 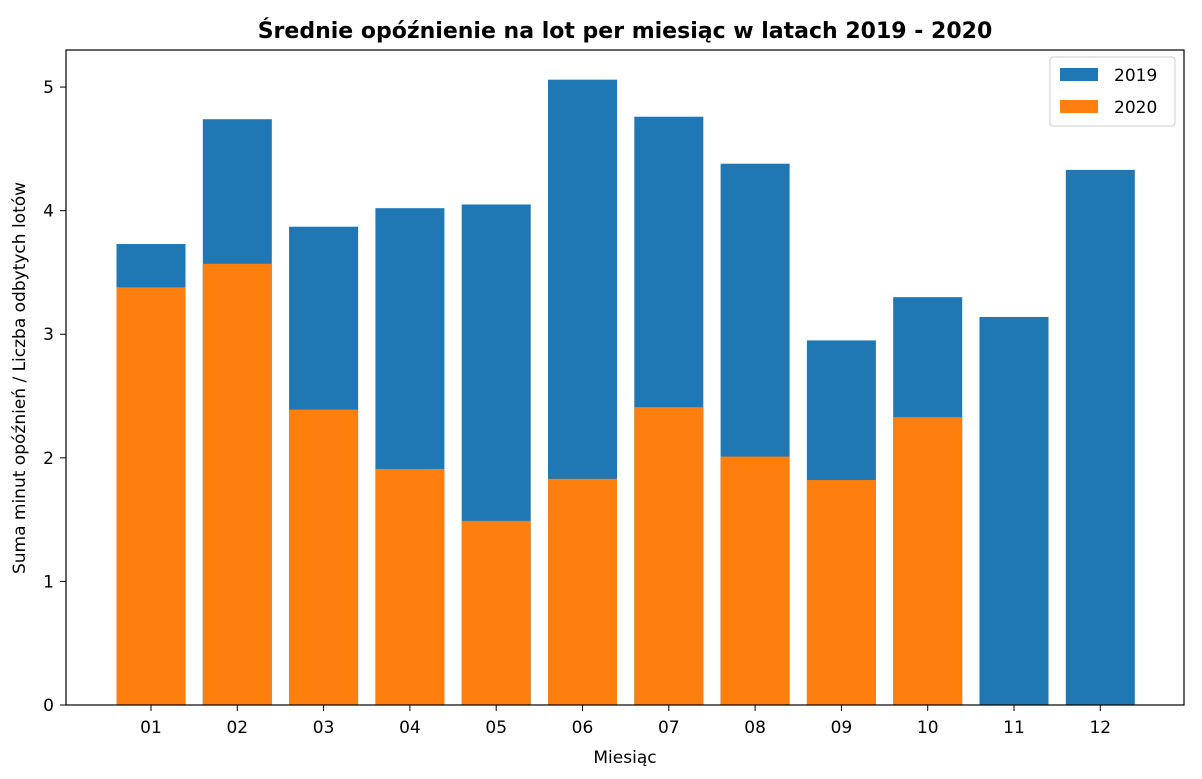 What do you see at coordinates (237, 728) in the screenshot?
I see `x-tick-label: 02` at bounding box center [237, 728].